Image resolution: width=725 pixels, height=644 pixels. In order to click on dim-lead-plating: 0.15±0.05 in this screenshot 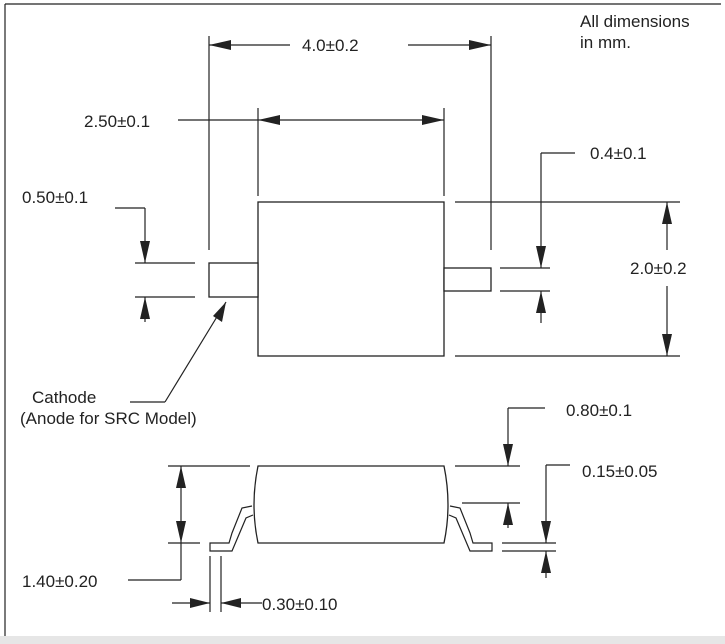, I will do `click(580, 520)`.